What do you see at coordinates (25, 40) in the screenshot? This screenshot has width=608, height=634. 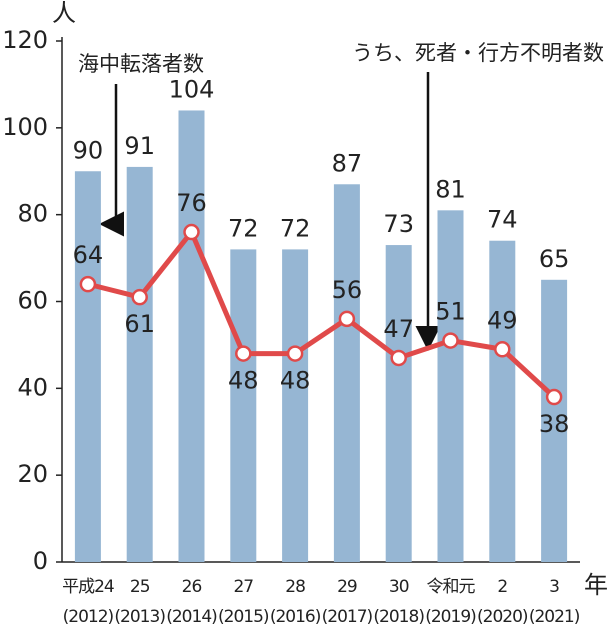 I see `y-tick-label: 120` at bounding box center [25, 40].